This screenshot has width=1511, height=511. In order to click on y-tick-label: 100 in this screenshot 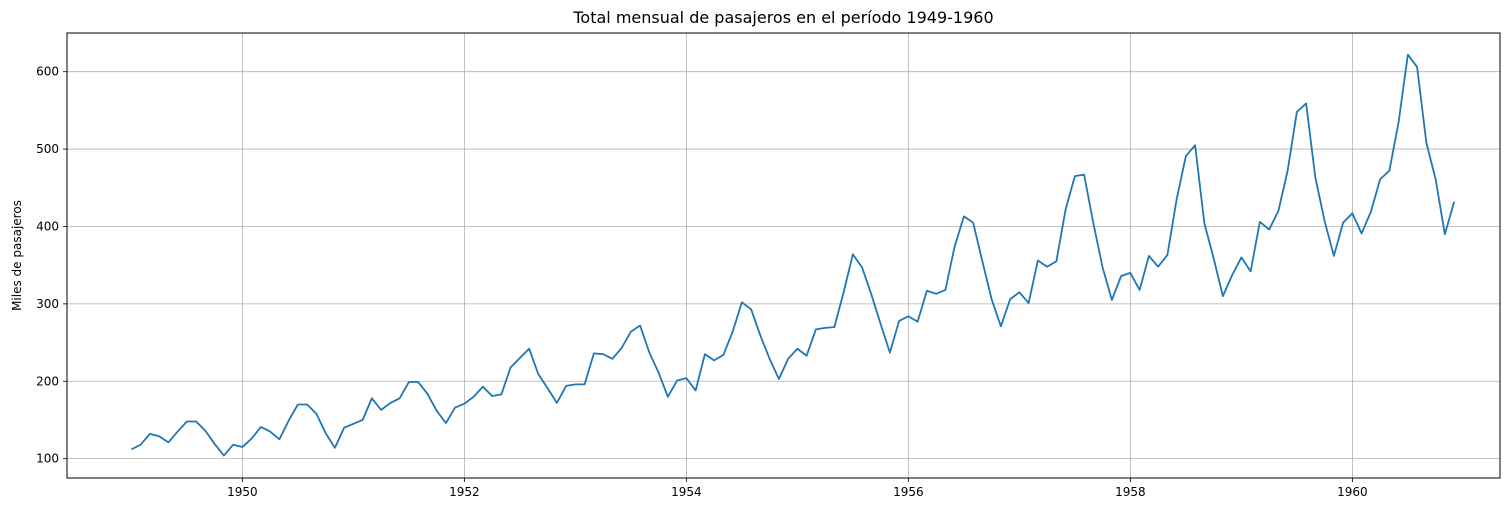, I will do `click(47, 459)`.